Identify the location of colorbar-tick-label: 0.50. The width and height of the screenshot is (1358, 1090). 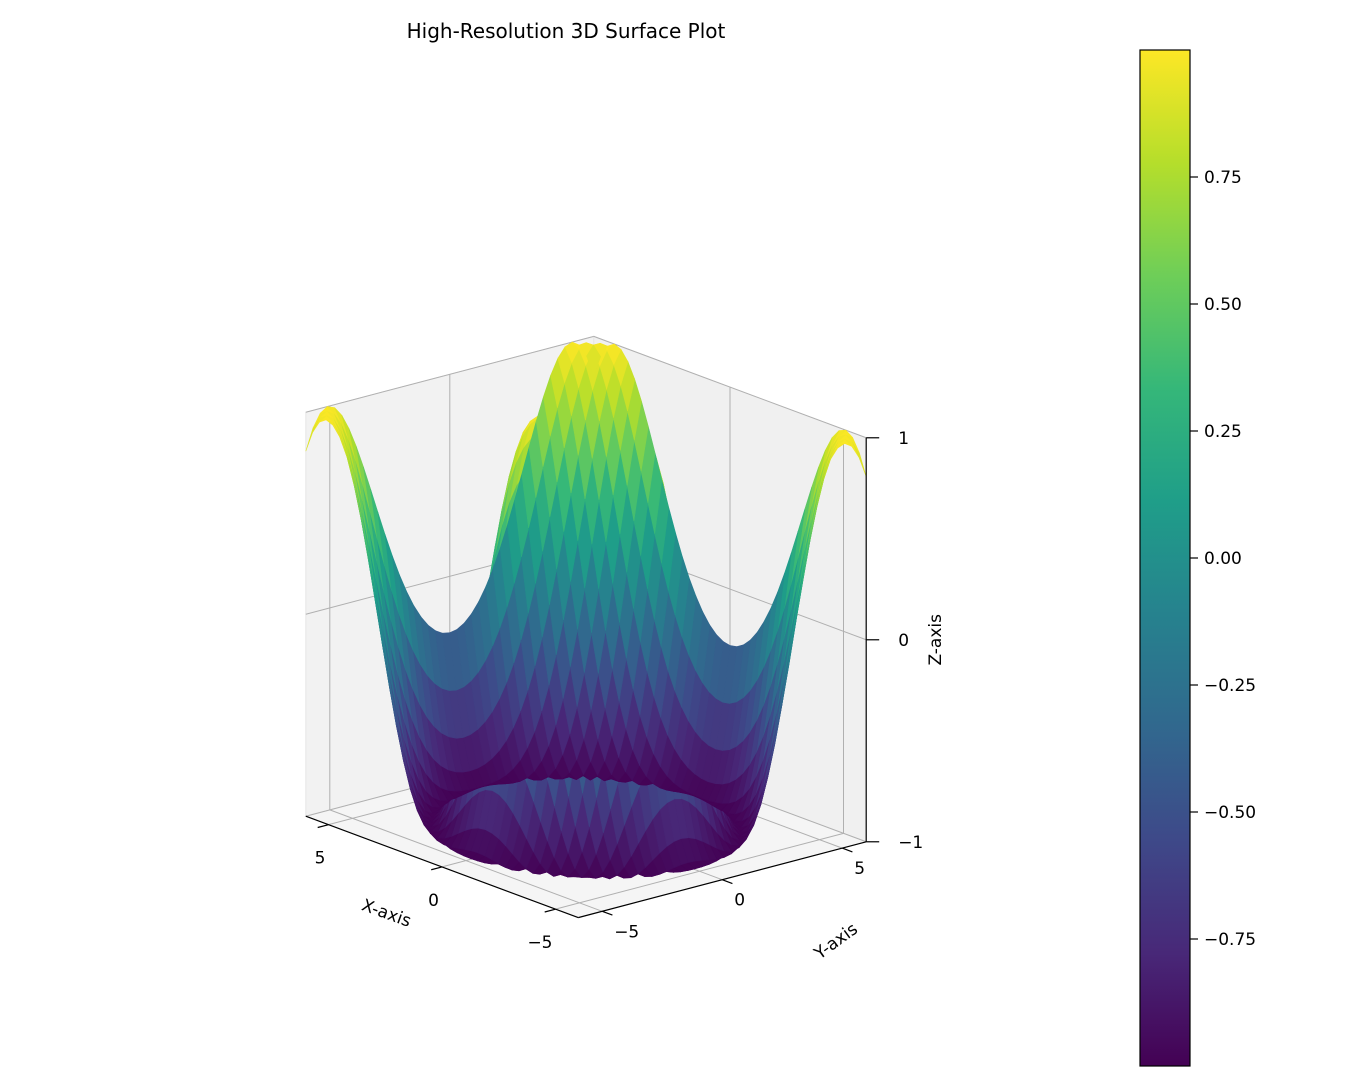
(1223, 305).